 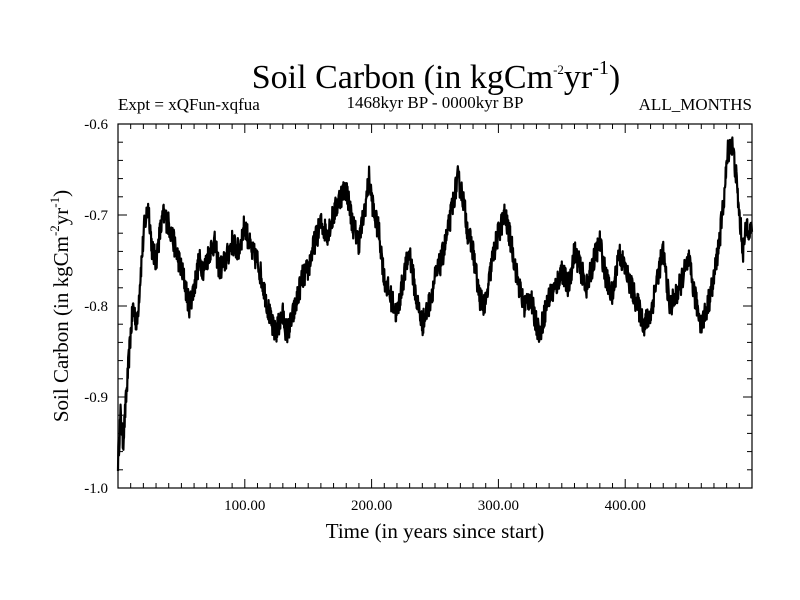 What do you see at coordinates (625, 506) in the screenshot?
I see `x-tick-label: 400.00` at bounding box center [625, 506].